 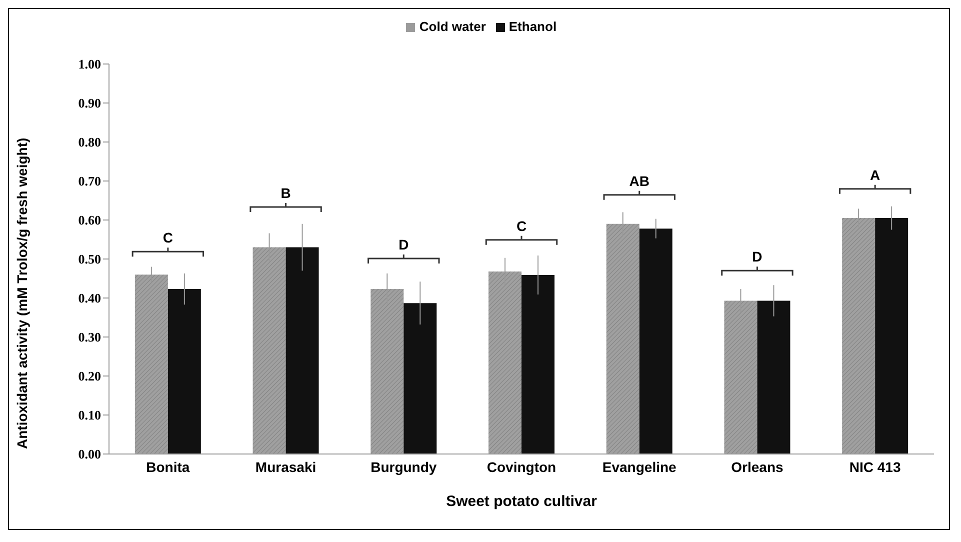 What do you see at coordinates (89, 220) in the screenshot?
I see `y-tick-label: 0.60` at bounding box center [89, 220].